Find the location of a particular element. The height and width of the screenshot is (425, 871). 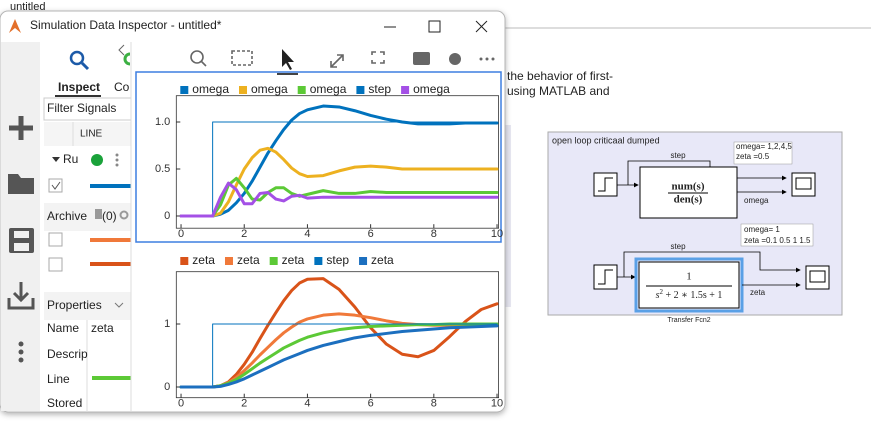

denominator-exponent: 2 is located at coordinates (661, 292).